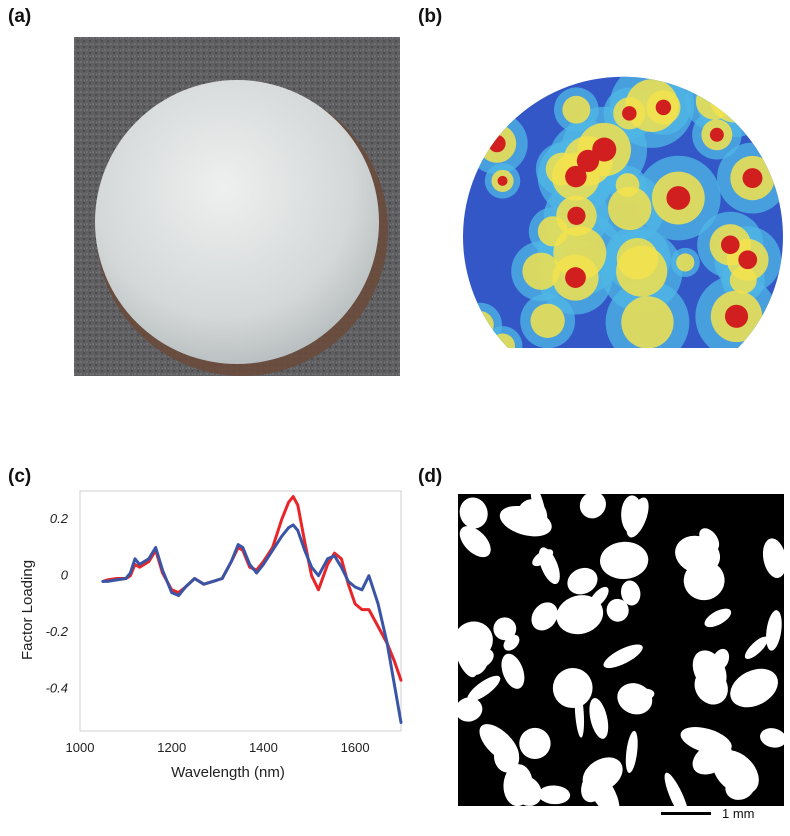 This screenshot has width=790, height=836. I want to click on chemical-image-heatmap, so click(623, 212).